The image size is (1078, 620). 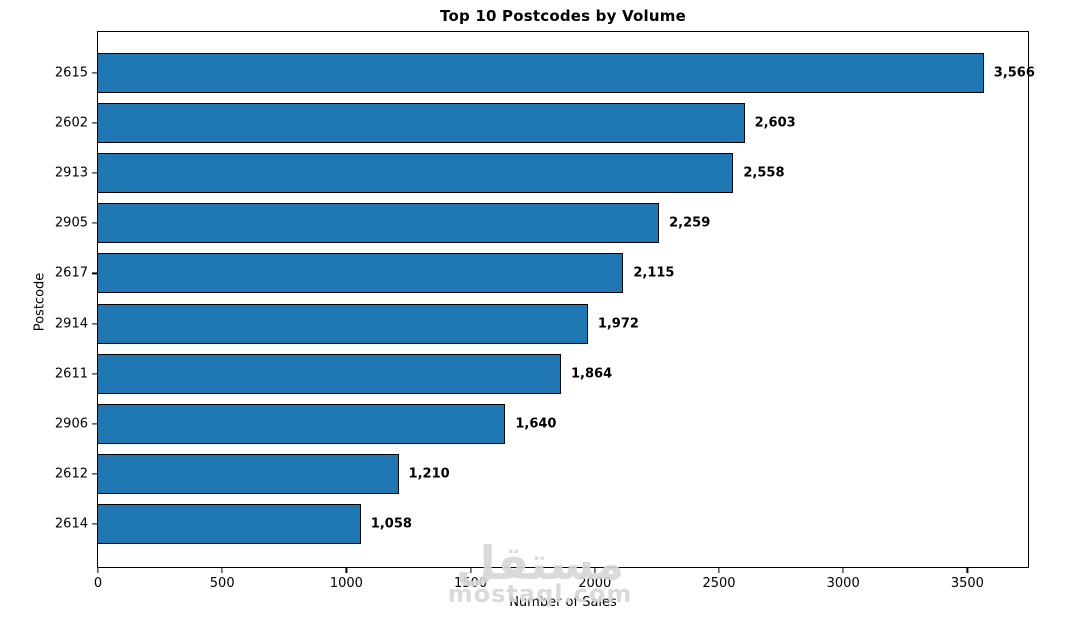 What do you see at coordinates (618, 323) in the screenshot?
I see `bar-value-label: 1,972` at bounding box center [618, 323].